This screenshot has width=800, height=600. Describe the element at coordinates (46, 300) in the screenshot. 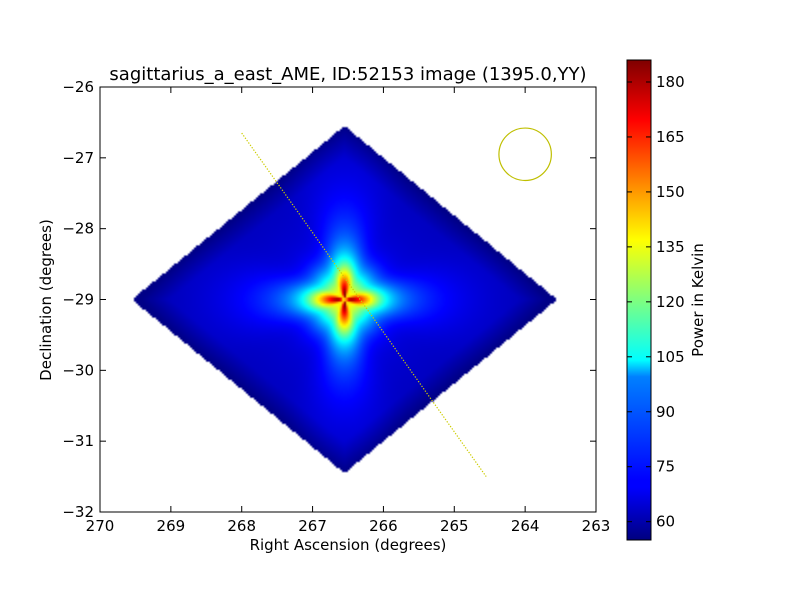

I see `y-axis-label: Declination (degrees)` at that location.